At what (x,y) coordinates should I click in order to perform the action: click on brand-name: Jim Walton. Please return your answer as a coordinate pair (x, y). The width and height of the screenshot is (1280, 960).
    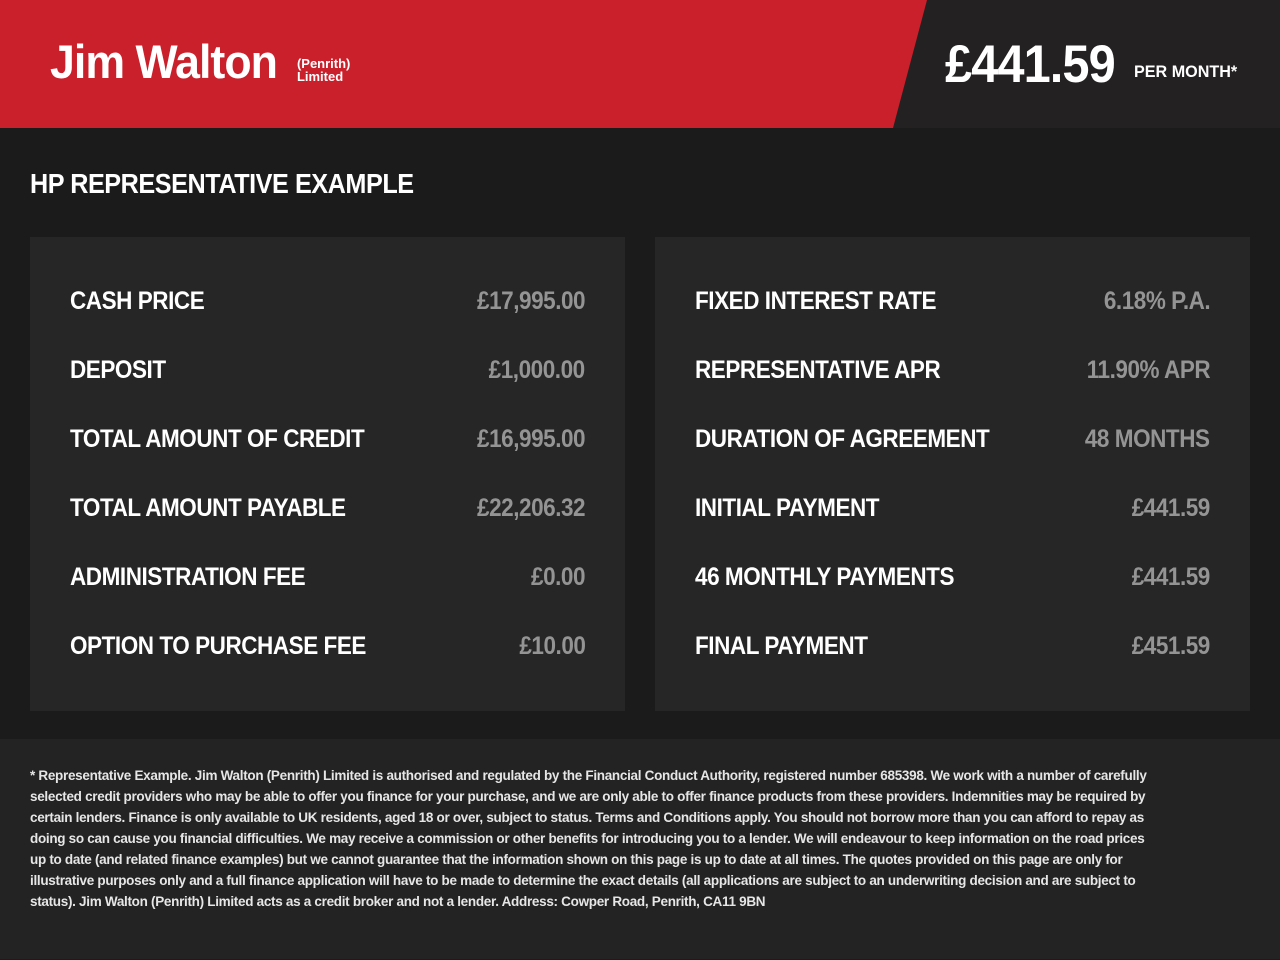
    Looking at the image, I should click on (164, 61).